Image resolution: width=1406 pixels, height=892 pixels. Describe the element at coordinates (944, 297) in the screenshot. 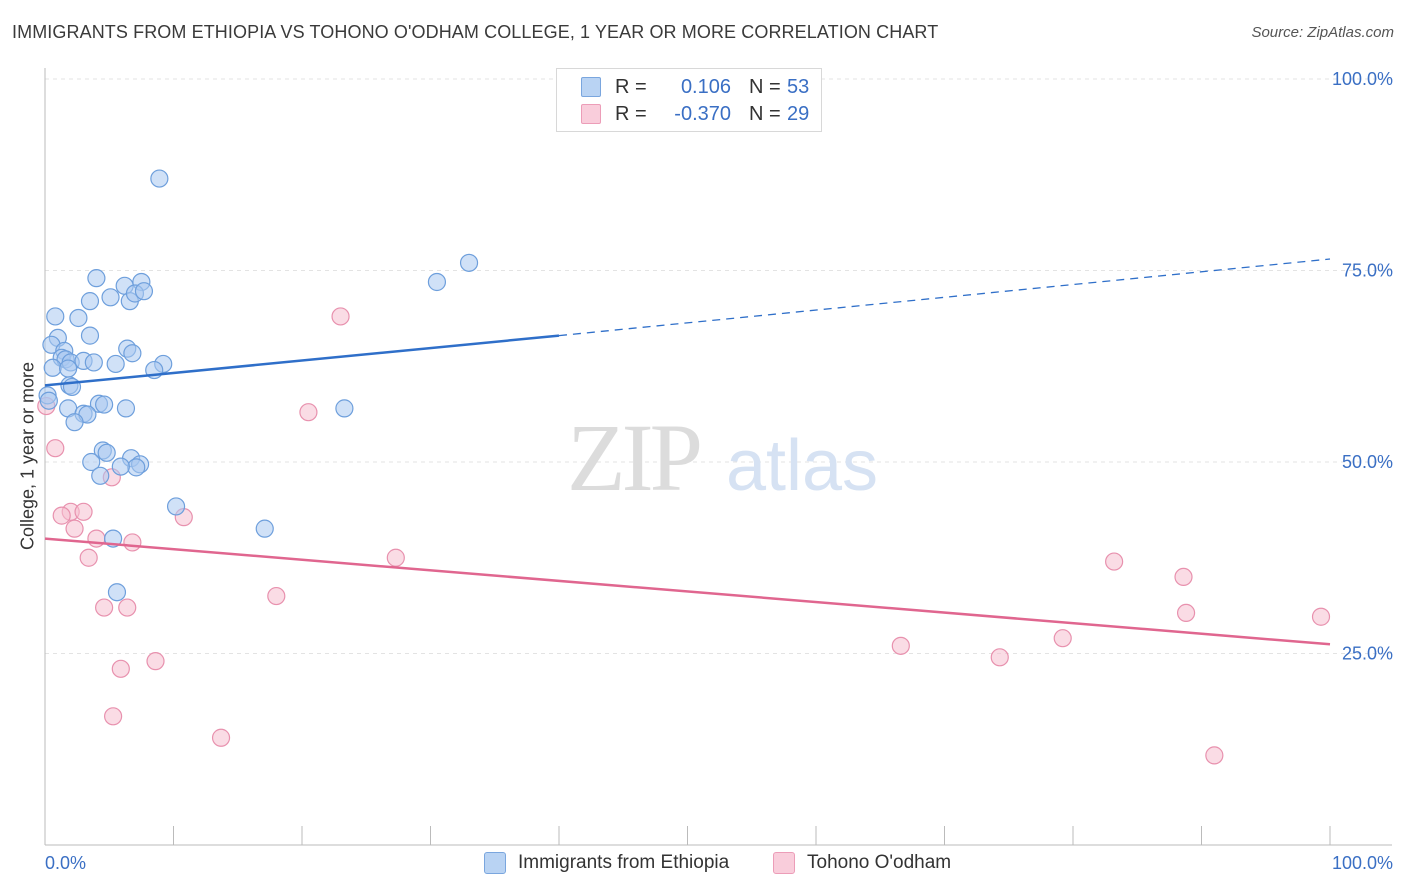

I see `ethiopia-trend-dashed` at that location.